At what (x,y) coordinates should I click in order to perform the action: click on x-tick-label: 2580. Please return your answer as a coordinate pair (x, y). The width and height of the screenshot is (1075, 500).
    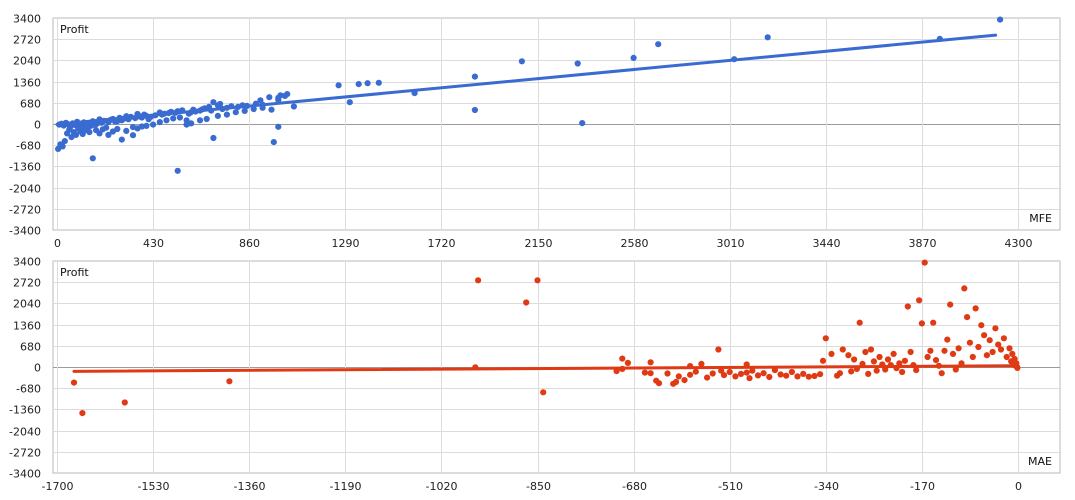
    Looking at the image, I should click on (635, 243).